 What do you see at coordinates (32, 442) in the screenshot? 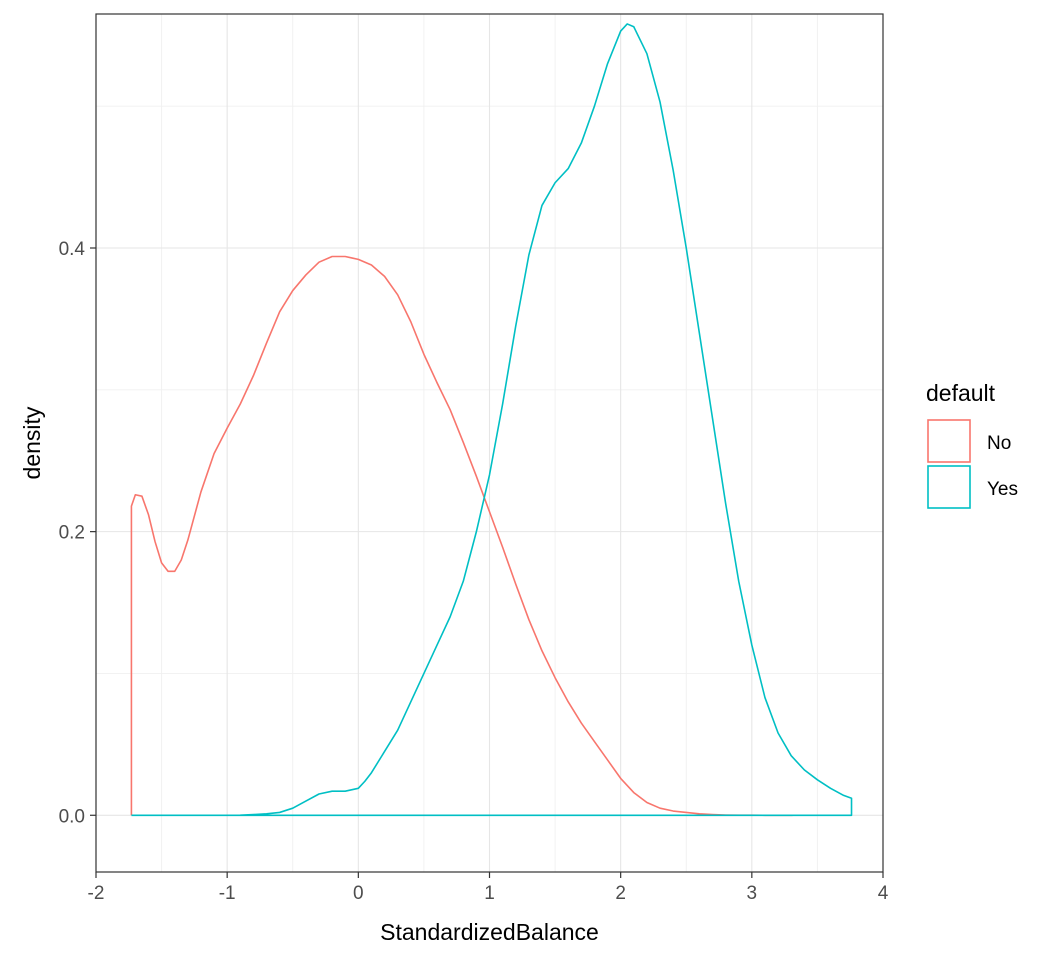
I see `y-axis-title: density` at bounding box center [32, 442].